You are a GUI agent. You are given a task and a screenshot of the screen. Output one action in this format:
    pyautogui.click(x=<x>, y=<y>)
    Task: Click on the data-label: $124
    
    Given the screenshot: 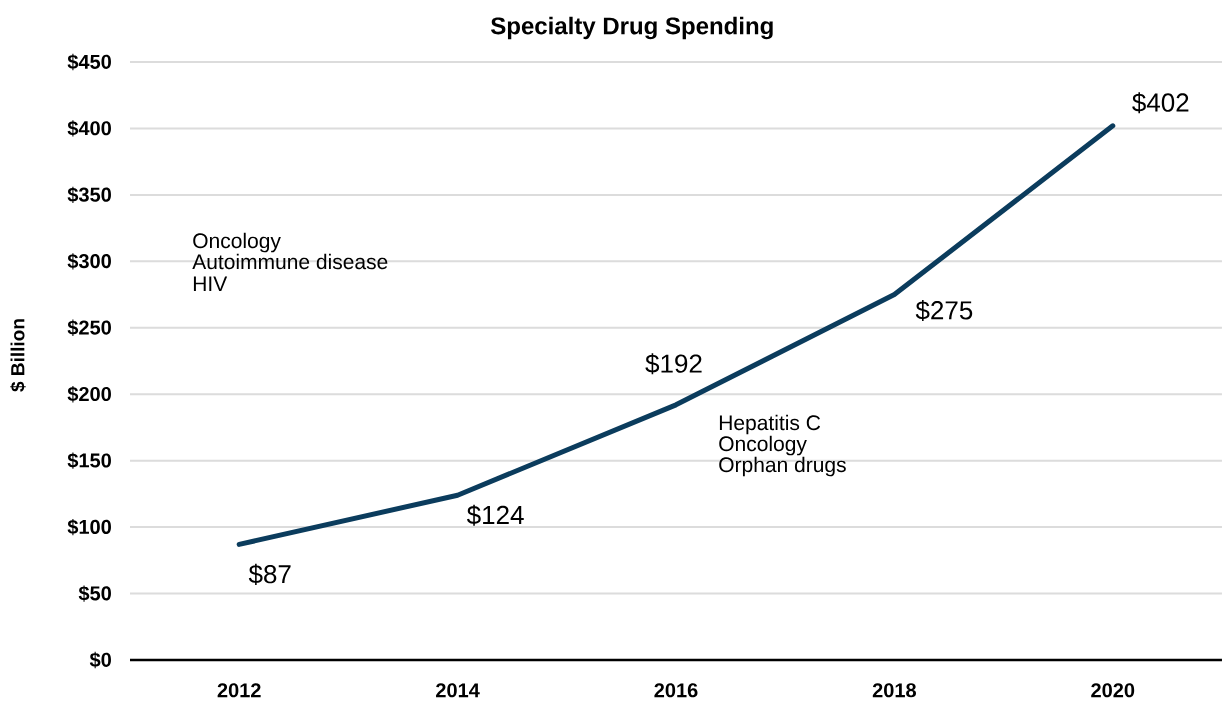 What is the action you would take?
    pyautogui.click(x=495, y=515)
    